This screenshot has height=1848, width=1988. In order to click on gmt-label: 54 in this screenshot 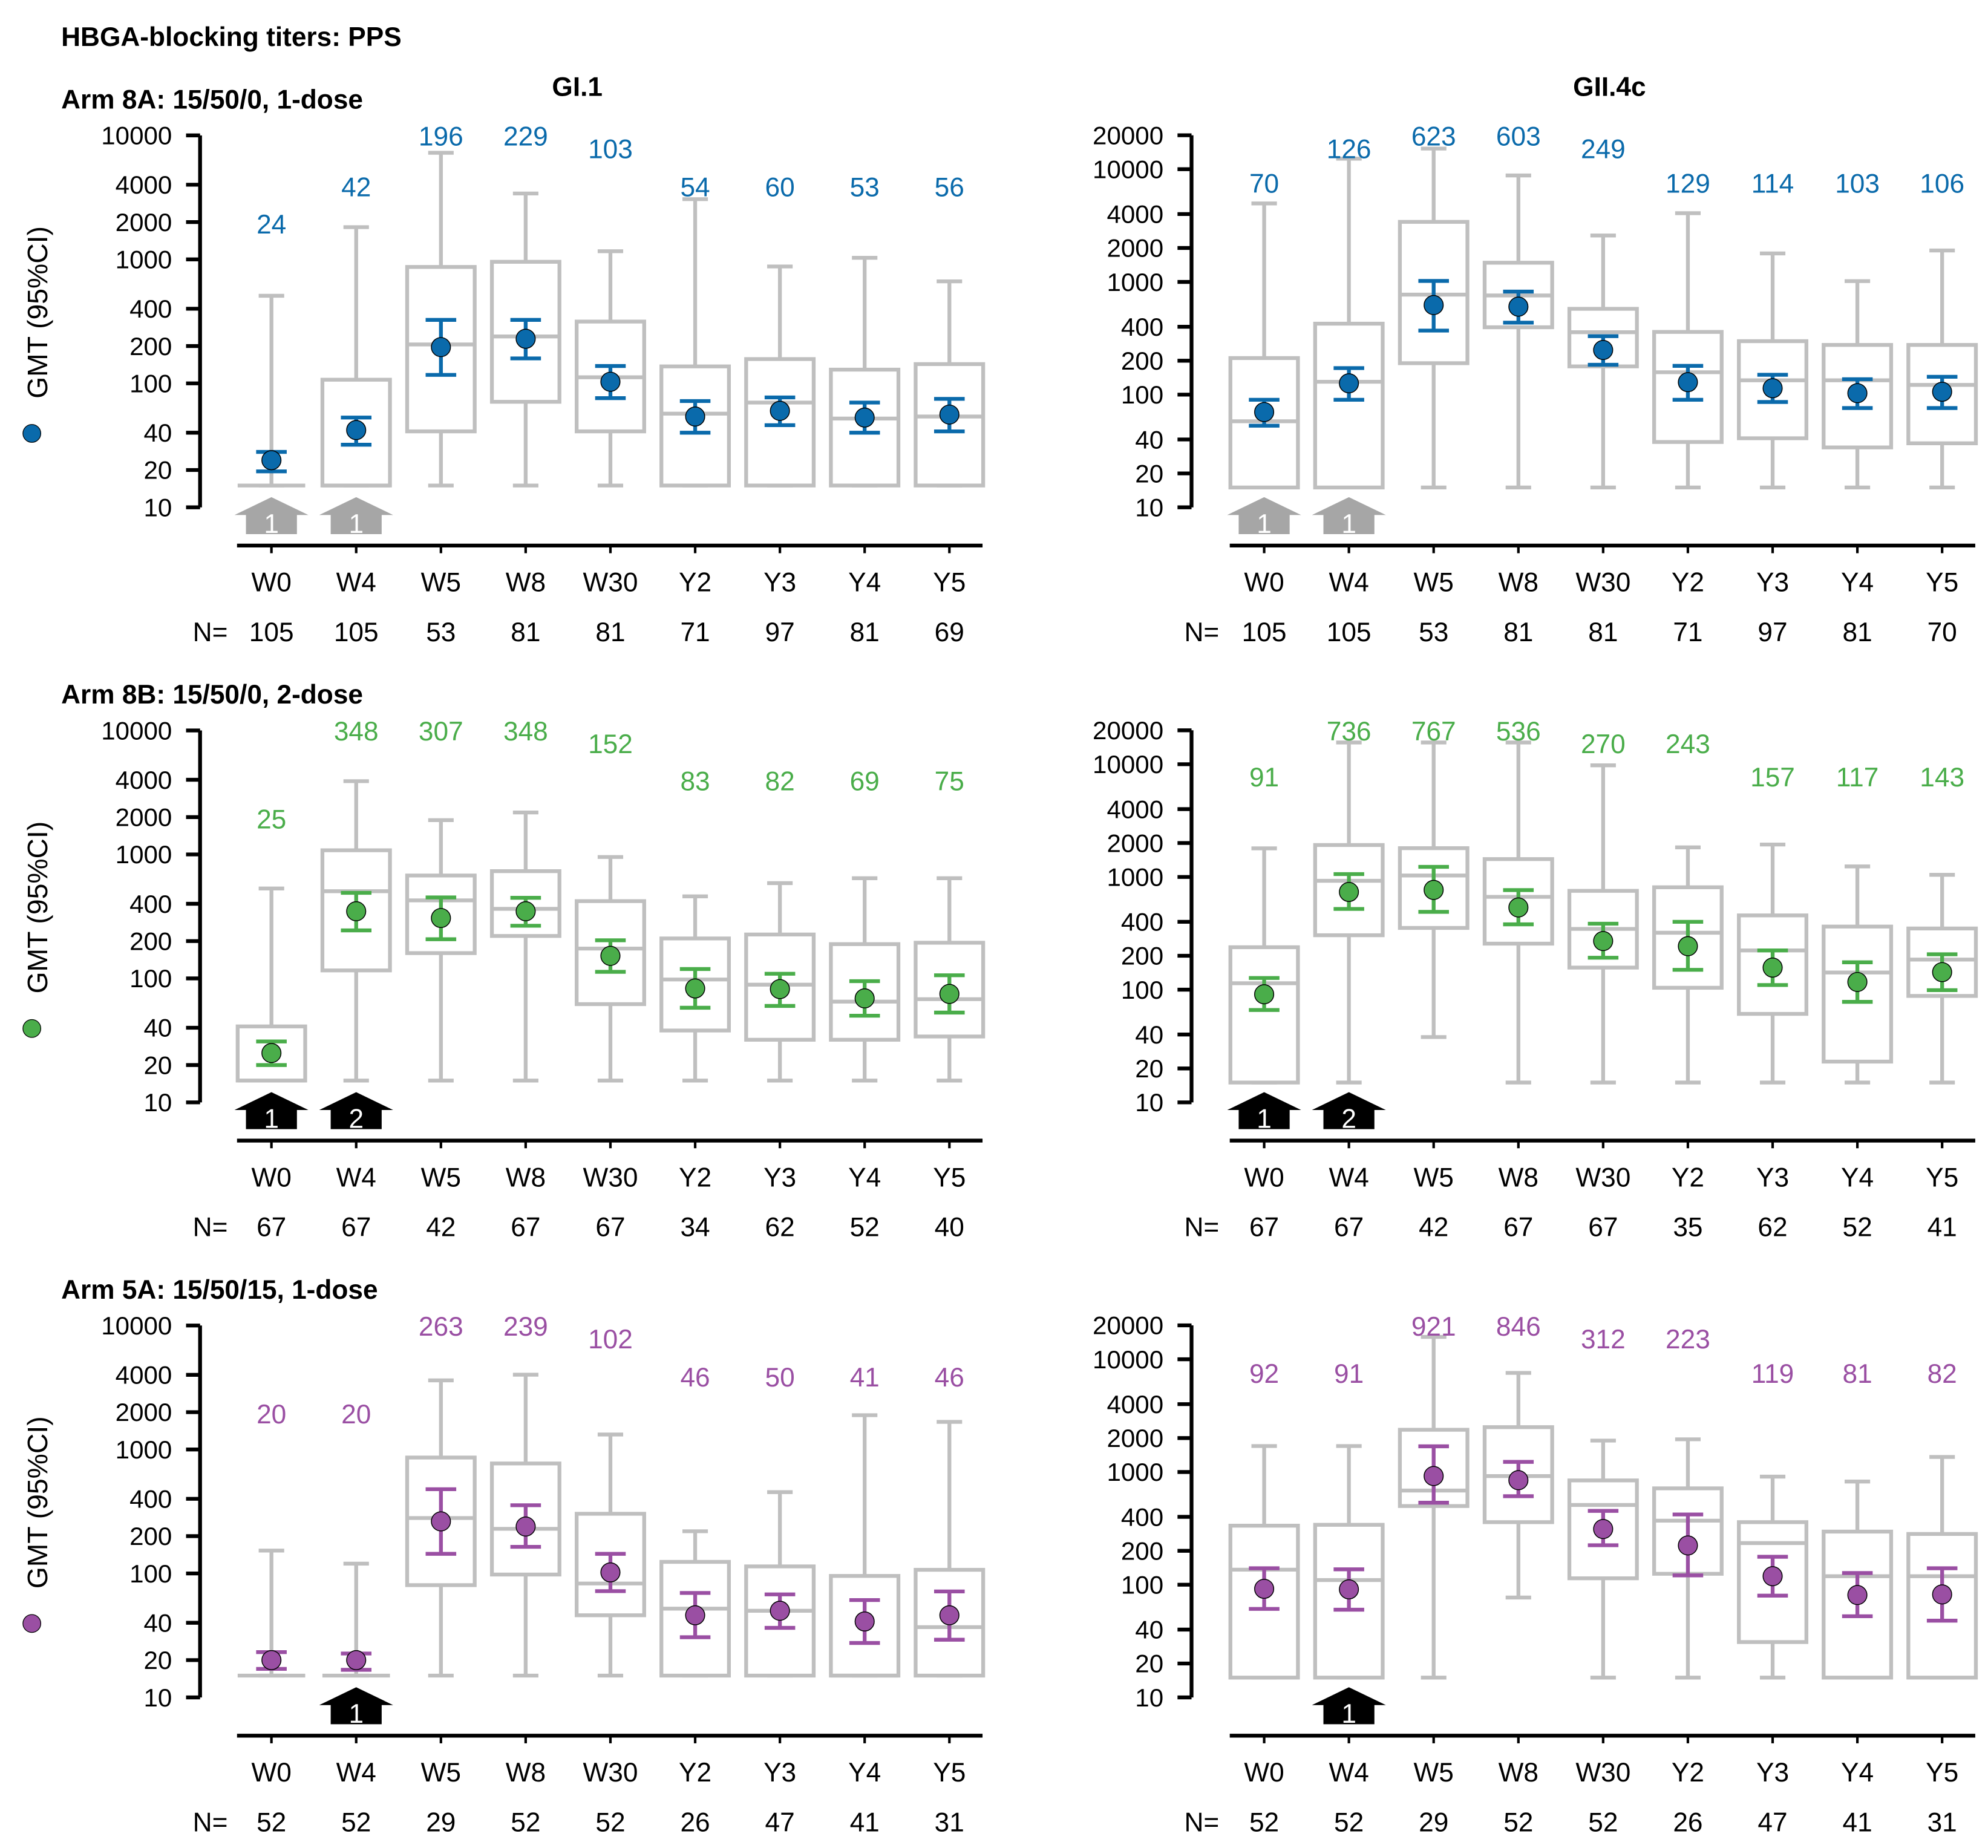, I will do `click(695, 188)`.